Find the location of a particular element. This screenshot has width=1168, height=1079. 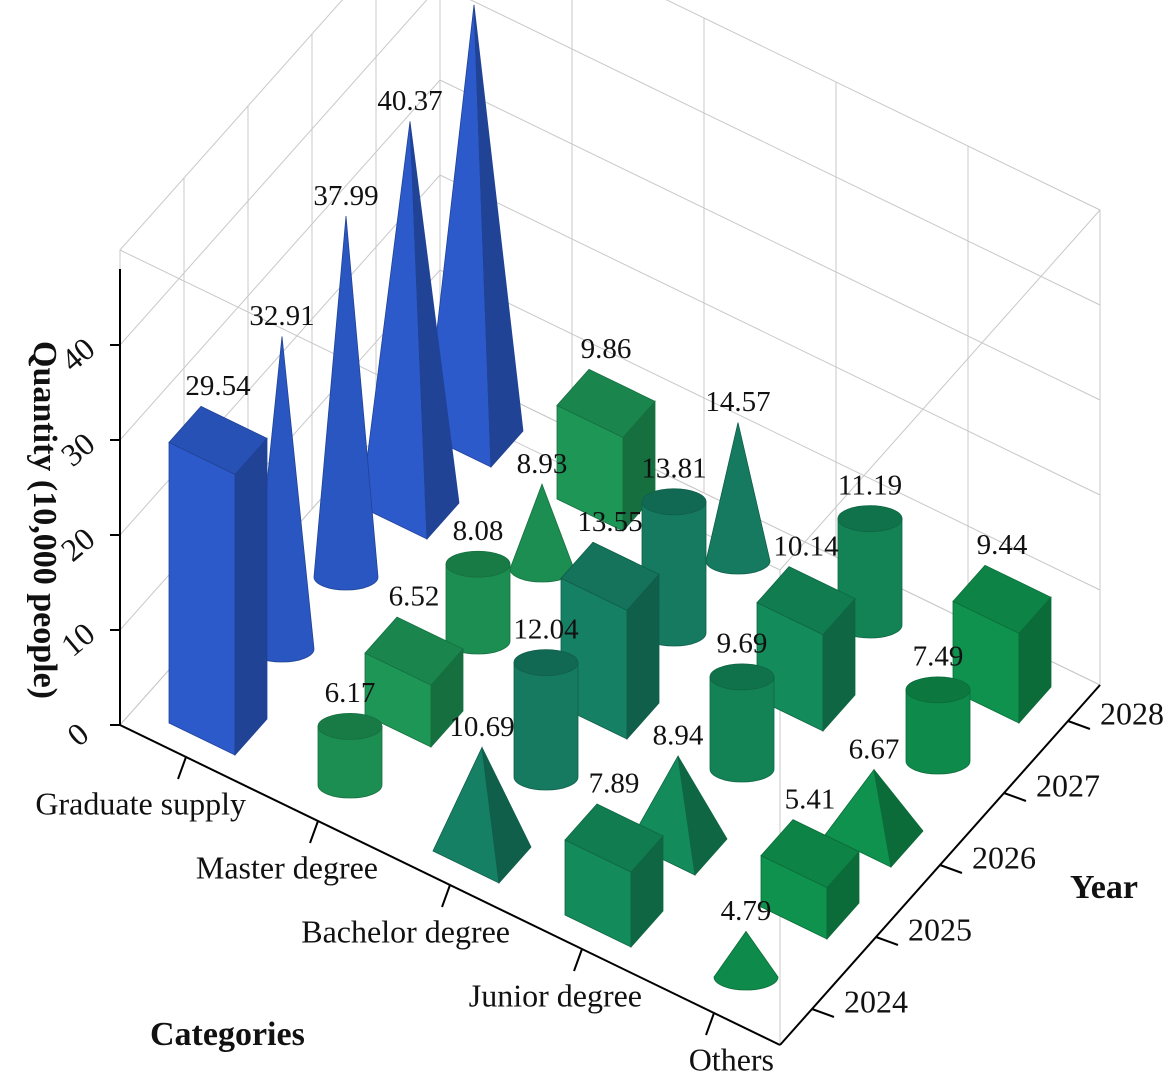

value-label: 6.17 is located at coordinates (350, 693).